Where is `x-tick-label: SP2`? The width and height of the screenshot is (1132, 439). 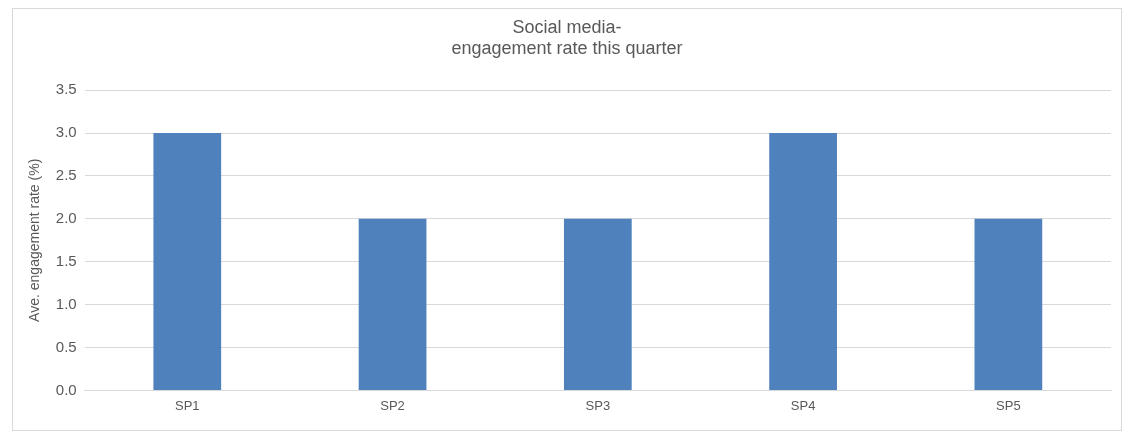
x-tick-label: SP2 is located at coordinates (392, 405).